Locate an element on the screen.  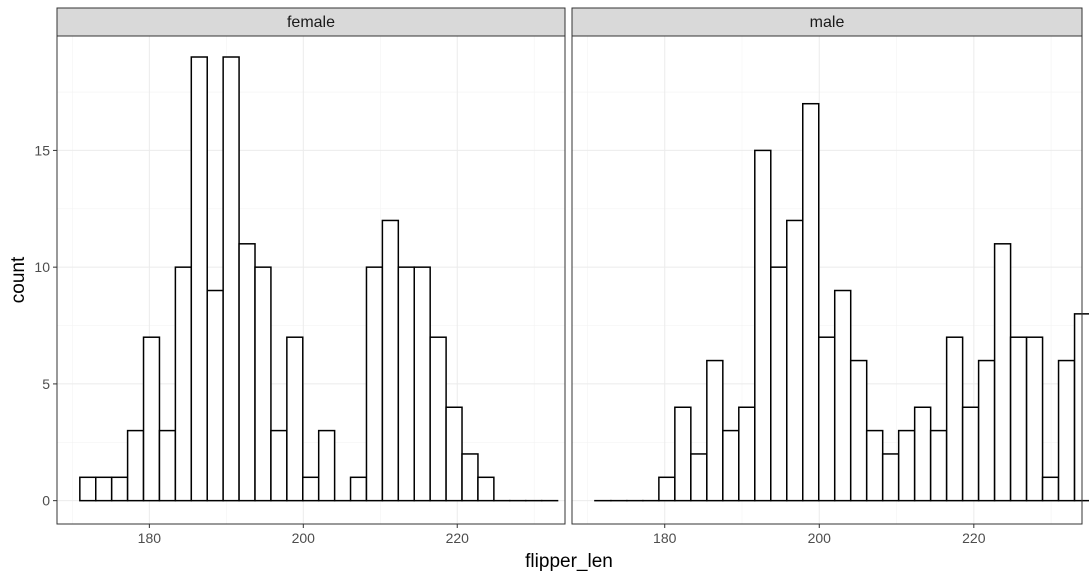
y-tick-label: 5 is located at coordinates (46, 384).